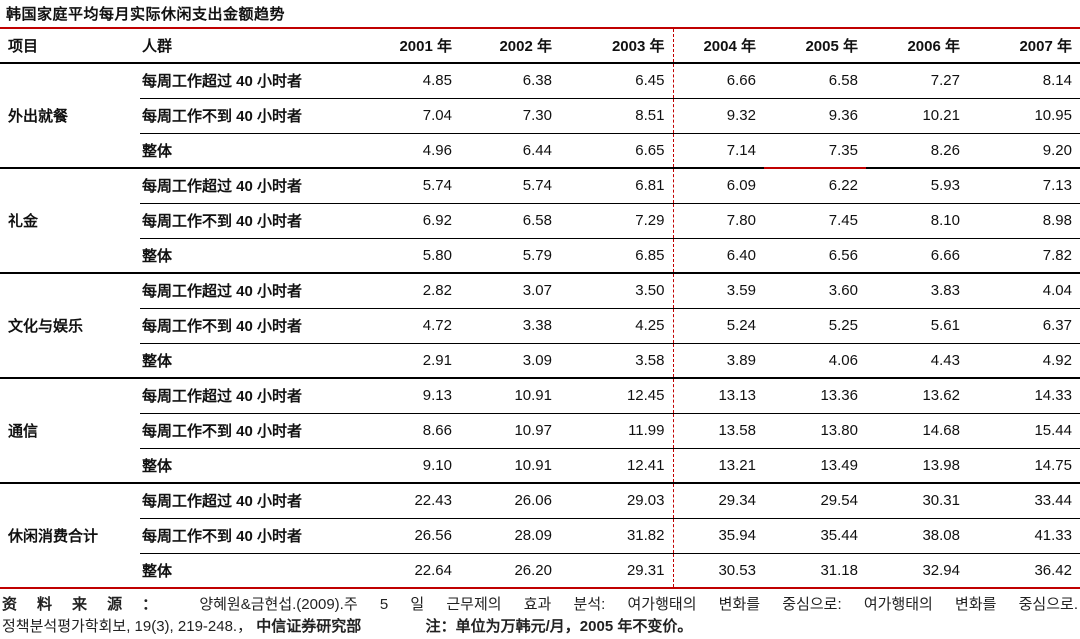  What do you see at coordinates (416, 535) in the screenshot?
I see `value-cell: 26.56` at bounding box center [416, 535].